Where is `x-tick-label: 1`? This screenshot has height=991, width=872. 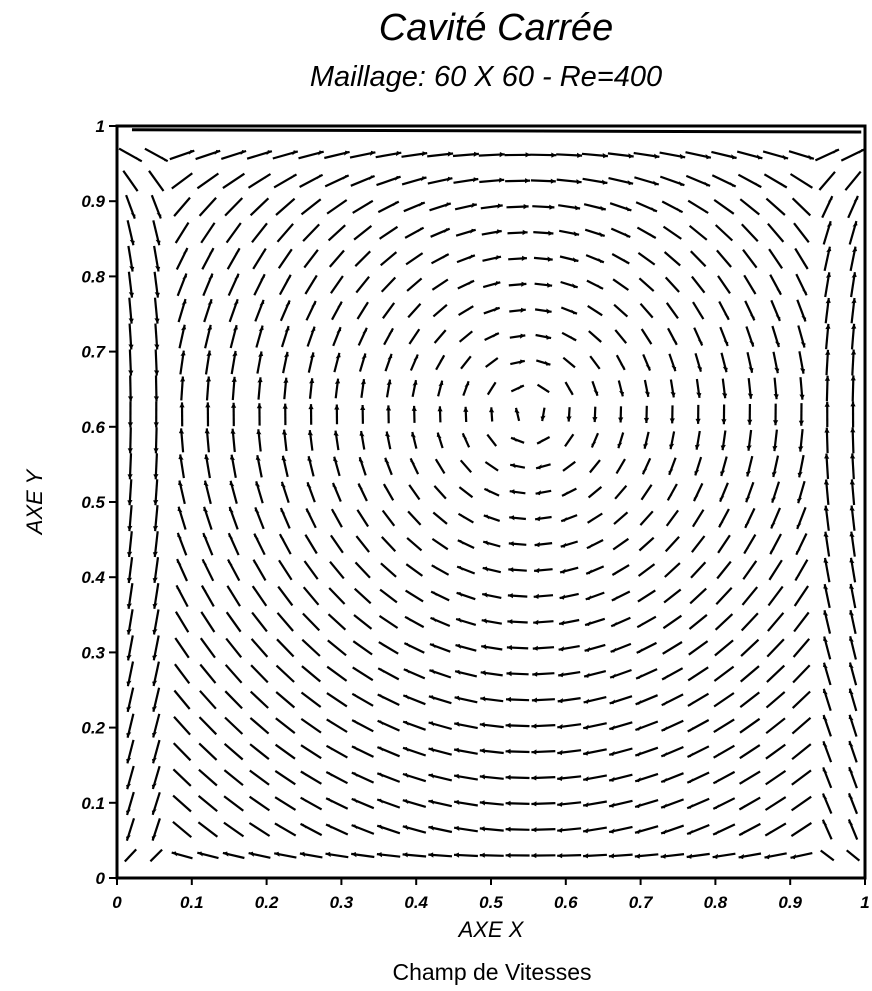 x-tick-label: 1 is located at coordinates (864, 902).